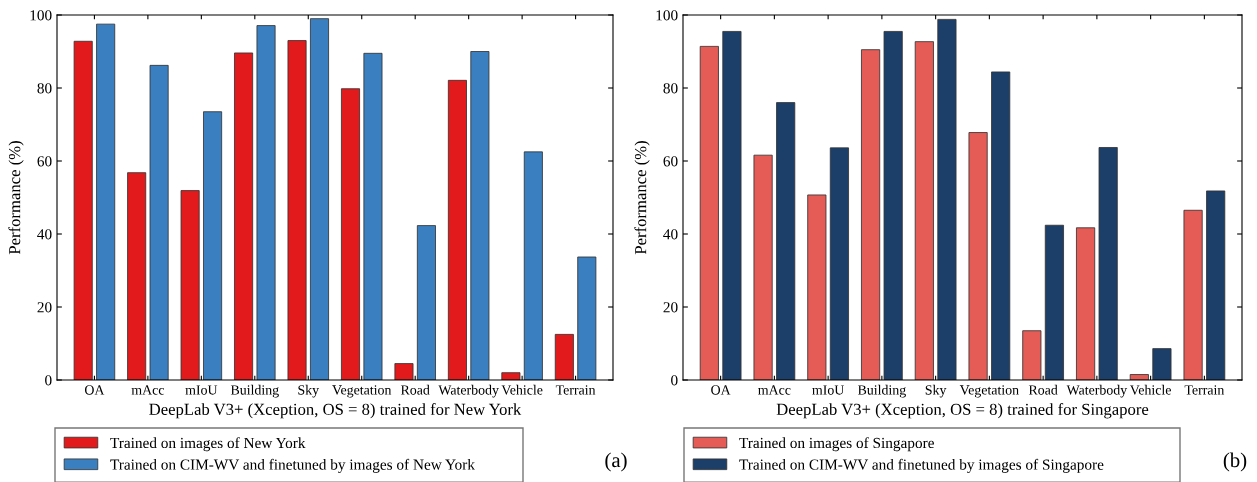 This screenshot has height=482, width=1257. Describe the element at coordinates (962, 411) in the screenshot. I see `x-axis-title: DeepLab V3+ (Xception, OS = 8) trained for Singapore` at that location.